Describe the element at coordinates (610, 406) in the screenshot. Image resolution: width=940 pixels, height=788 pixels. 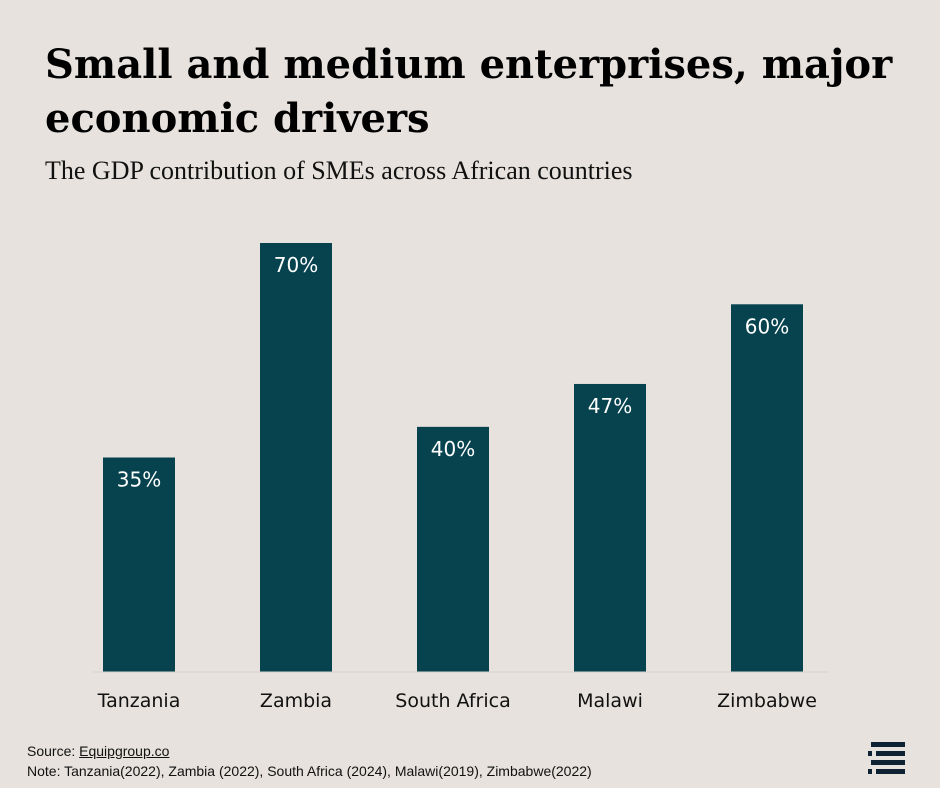
I see `bar-value-label: 47%` at that location.